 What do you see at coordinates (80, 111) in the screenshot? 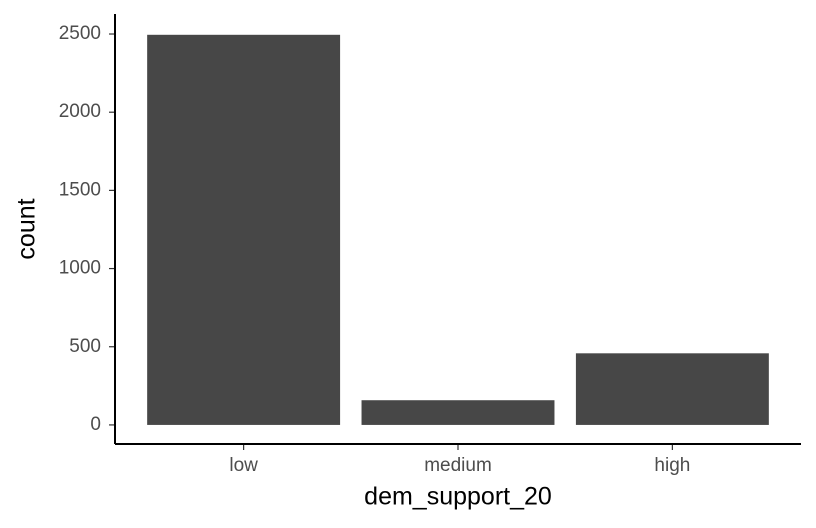
I see `y-tick-label: 2000` at bounding box center [80, 111].